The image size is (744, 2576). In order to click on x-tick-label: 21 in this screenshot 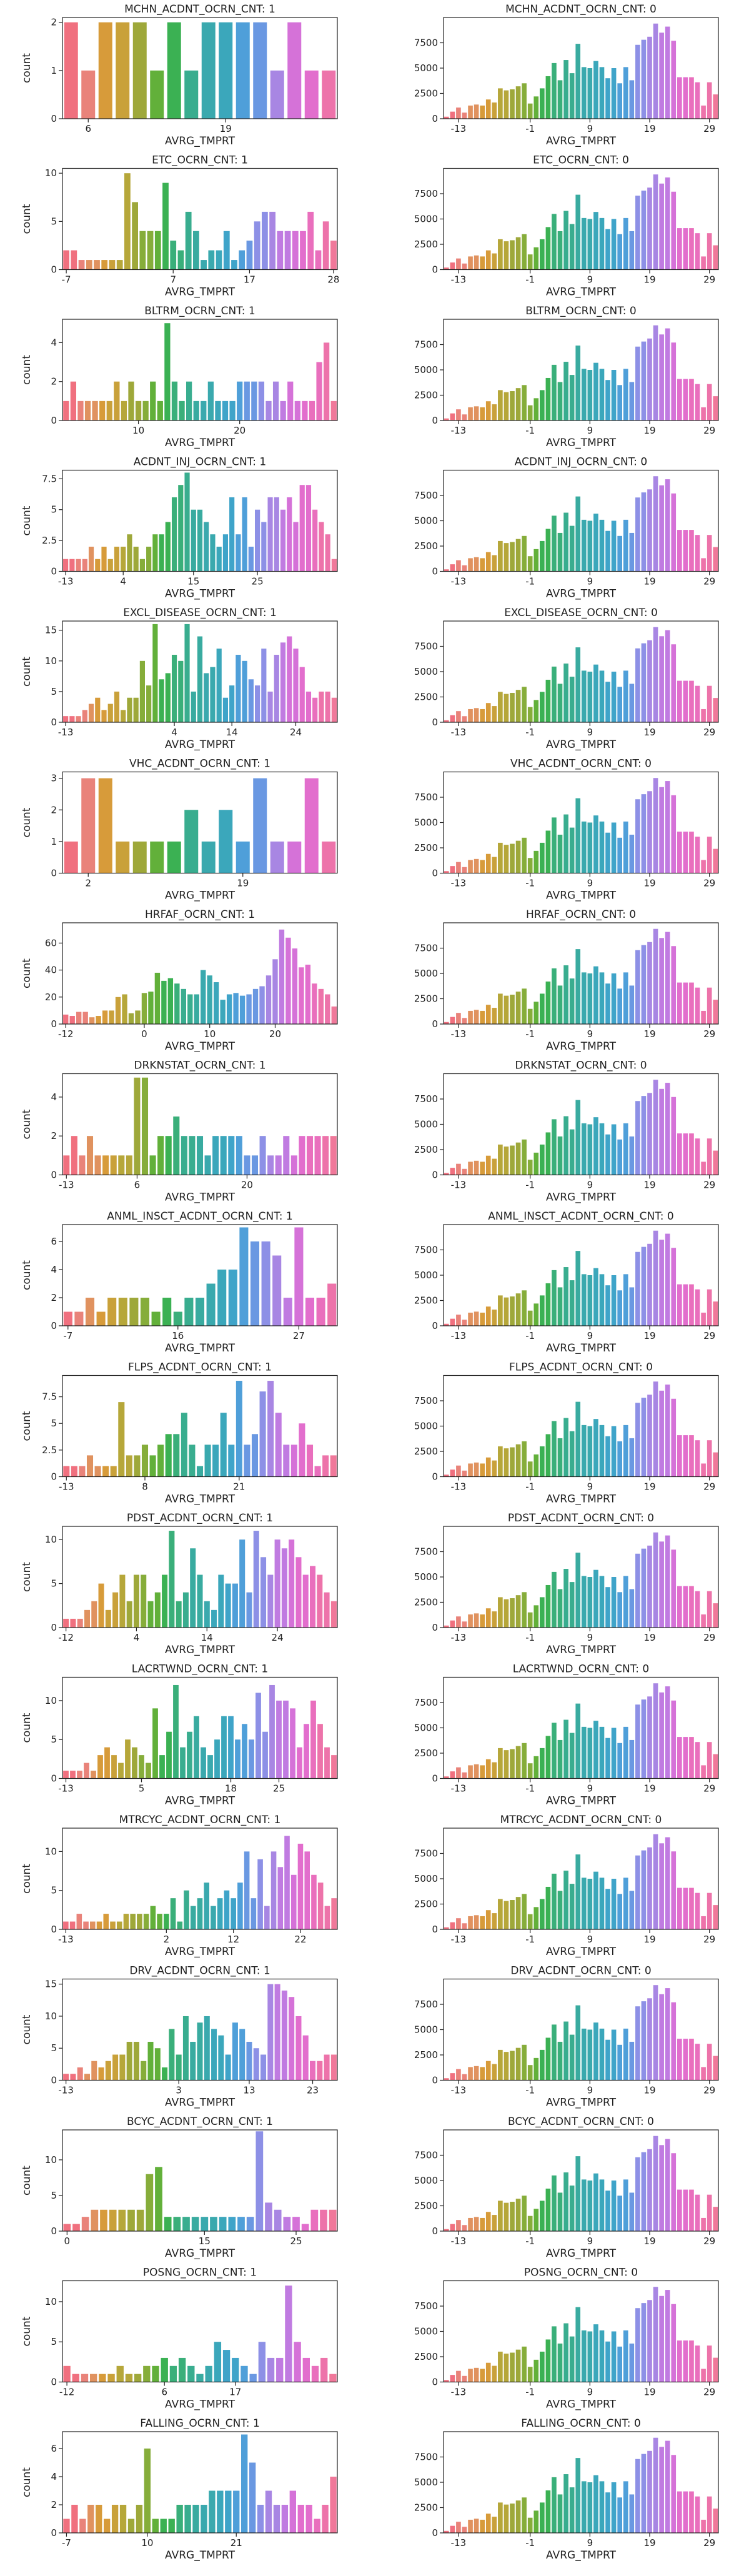, I will do `click(239, 1487)`.